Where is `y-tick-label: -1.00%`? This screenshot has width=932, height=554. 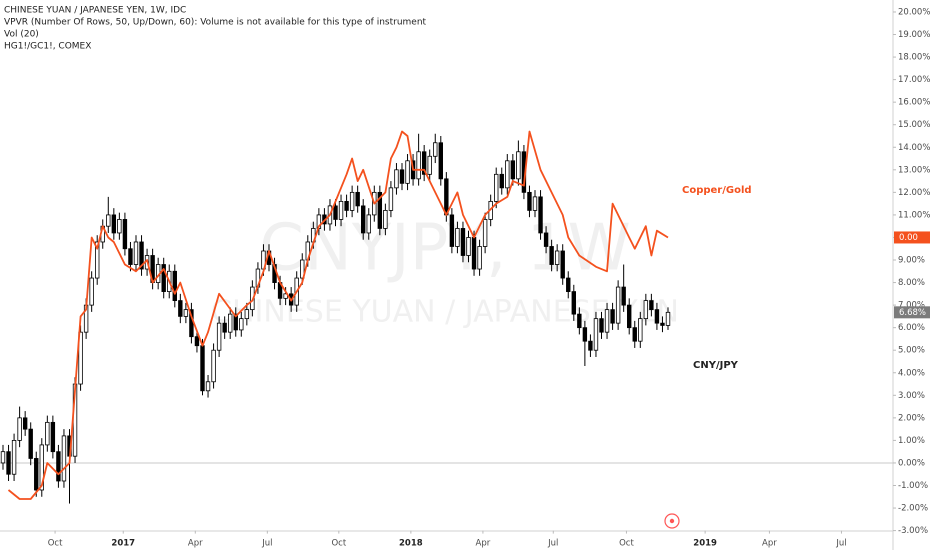 y-tick-label: -1.00% is located at coordinates (913, 486).